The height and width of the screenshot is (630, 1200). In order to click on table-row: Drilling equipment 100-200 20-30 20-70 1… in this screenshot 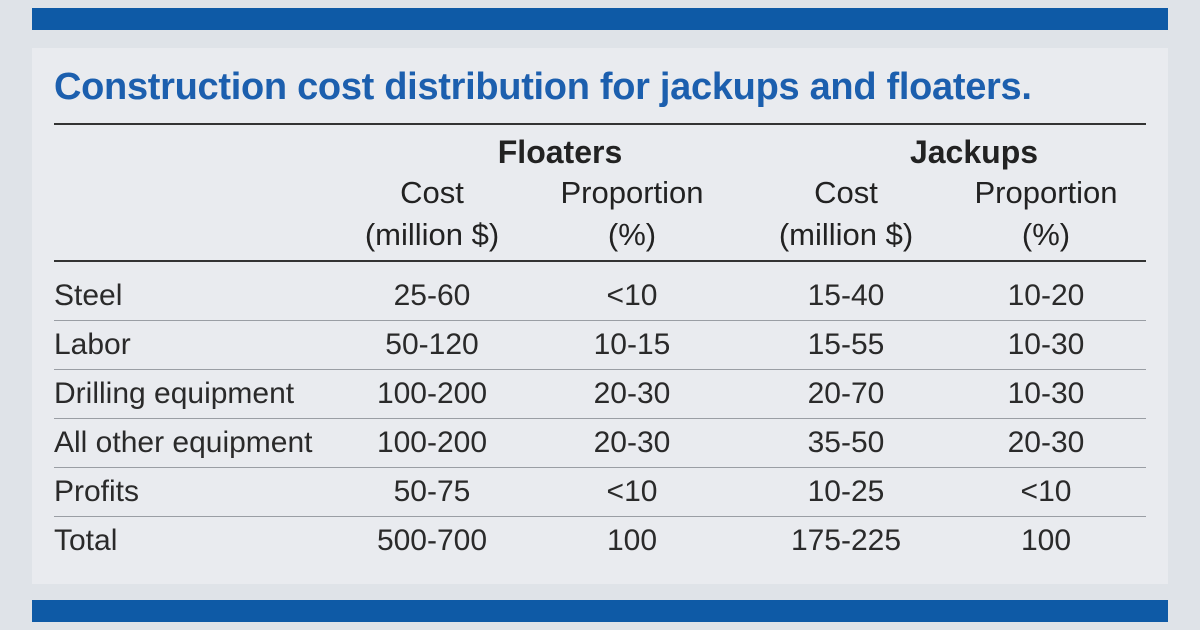, I will do `click(600, 394)`.